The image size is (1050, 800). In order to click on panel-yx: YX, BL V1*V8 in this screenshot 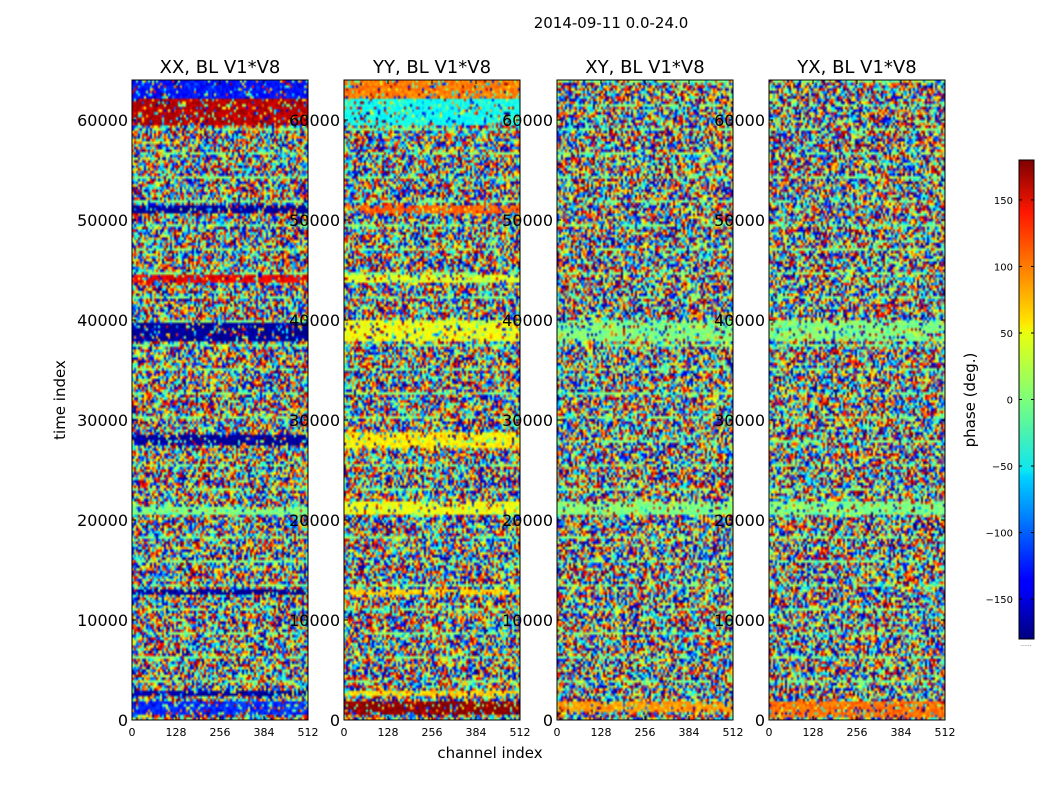, I will do `click(857, 389)`.